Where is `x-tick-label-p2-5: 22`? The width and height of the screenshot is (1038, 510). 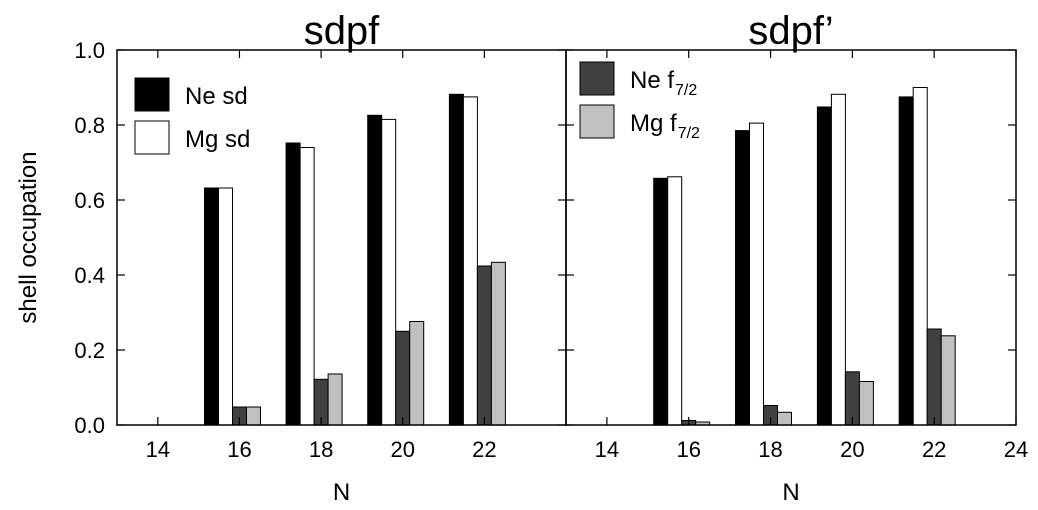
x-tick-label-p2-5: 22 is located at coordinates (934, 449).